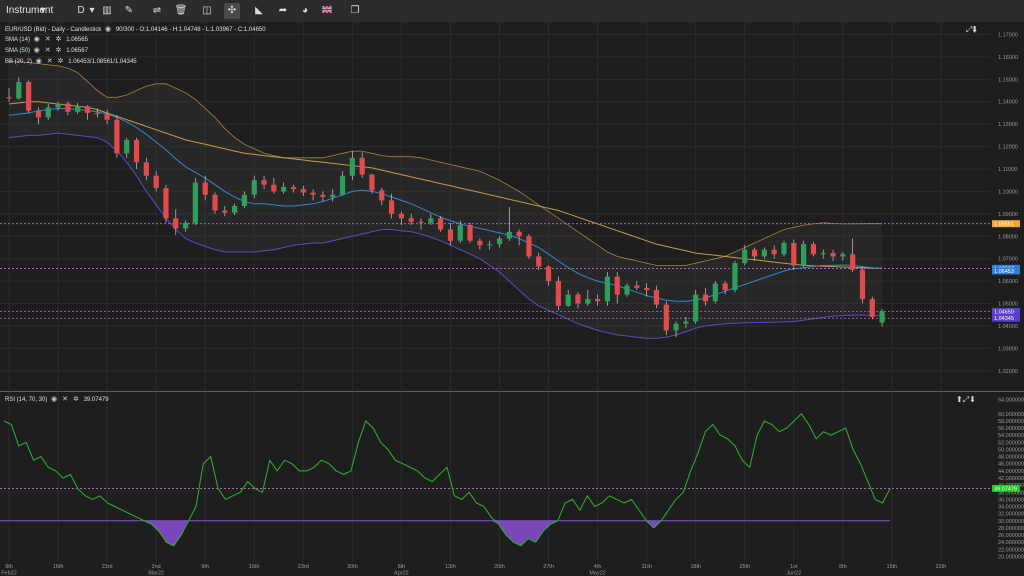 The width and height of the screenshot is (1024, 576). What do you see at coordinates (305, 10) in the screenshot?
I see `theme-icon: ◕` at bounding box center [305, 10].